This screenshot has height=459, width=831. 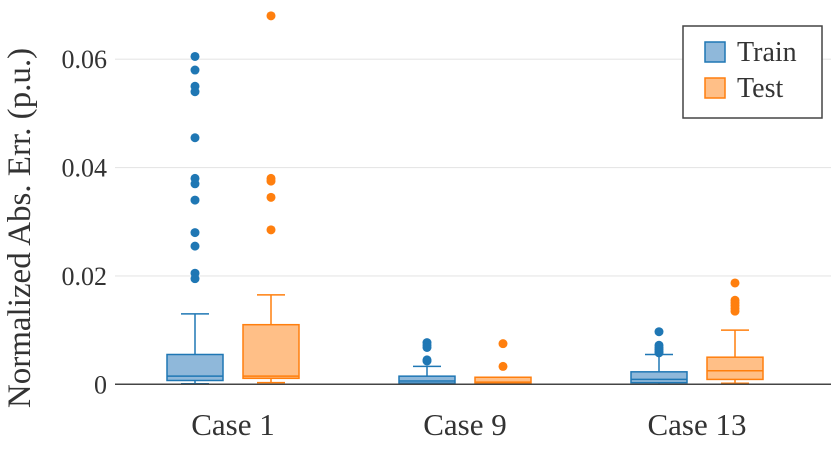 I want to click on legend-label-train: Train, so click(x=767, y=52).